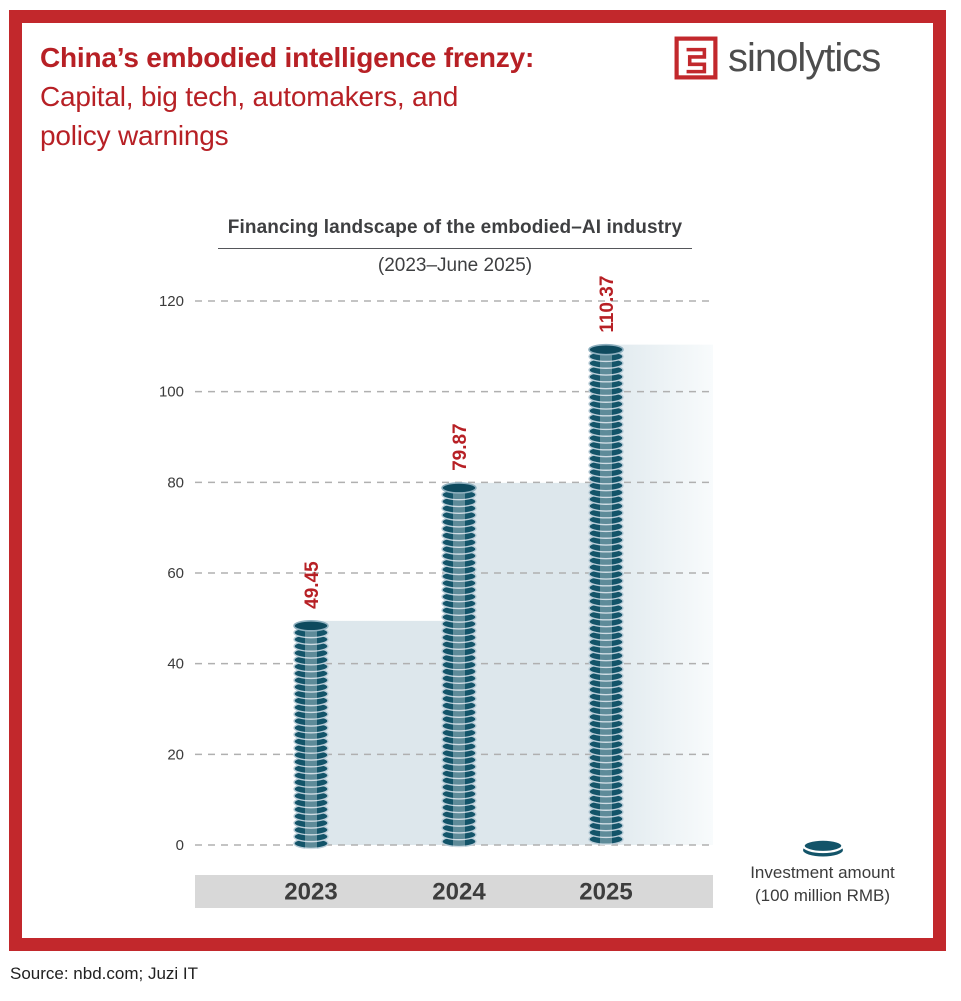  What do you see at coordinates (175, 664) in the screenshot?
I see `y-tick-40: 40` at bounding box center [175, 664].